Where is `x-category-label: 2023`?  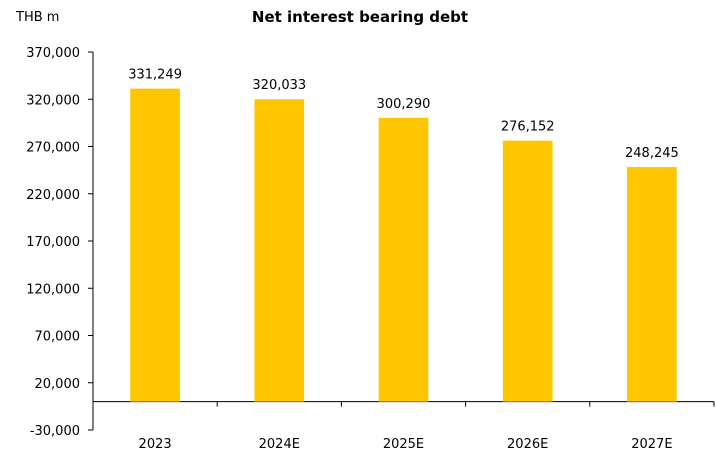
x-category-label: 2023 is located at coordinates (155, 444).